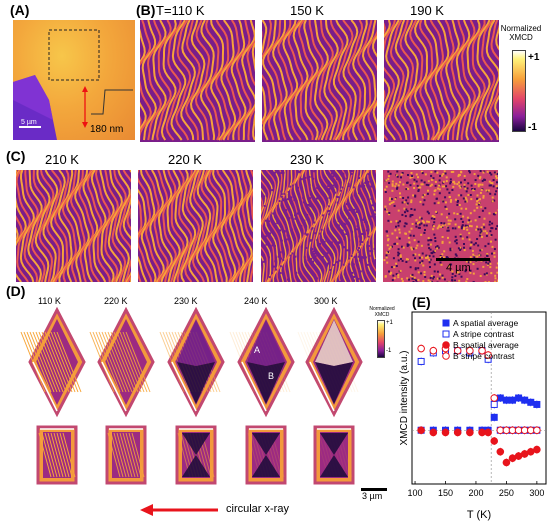 This screenshot has width=550, height=524. I want to click on temp-label-d2: 220 K, so click(116, 301).